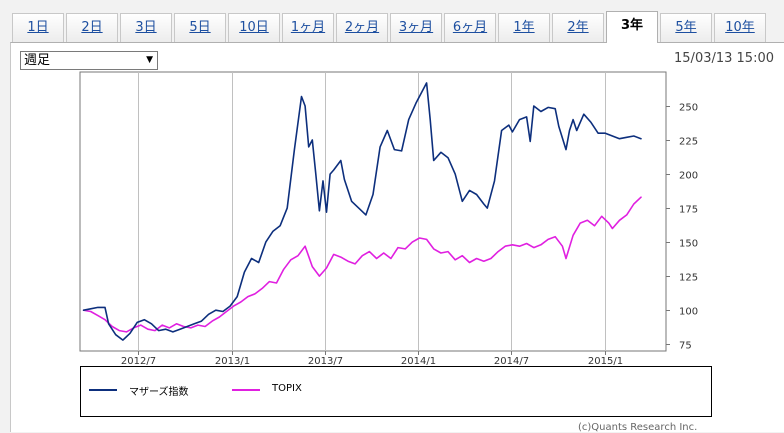  Describe the element at coordinates (37, 60) in the screenshot. I see `period-select-value: 週足` at that location.